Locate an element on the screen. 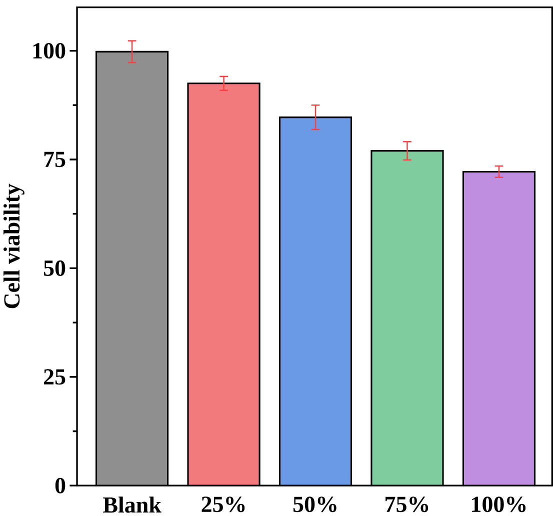 The height and width of the screenshot is (516, 553). y-tick-label: 50 is located at coordinates (55, 268).